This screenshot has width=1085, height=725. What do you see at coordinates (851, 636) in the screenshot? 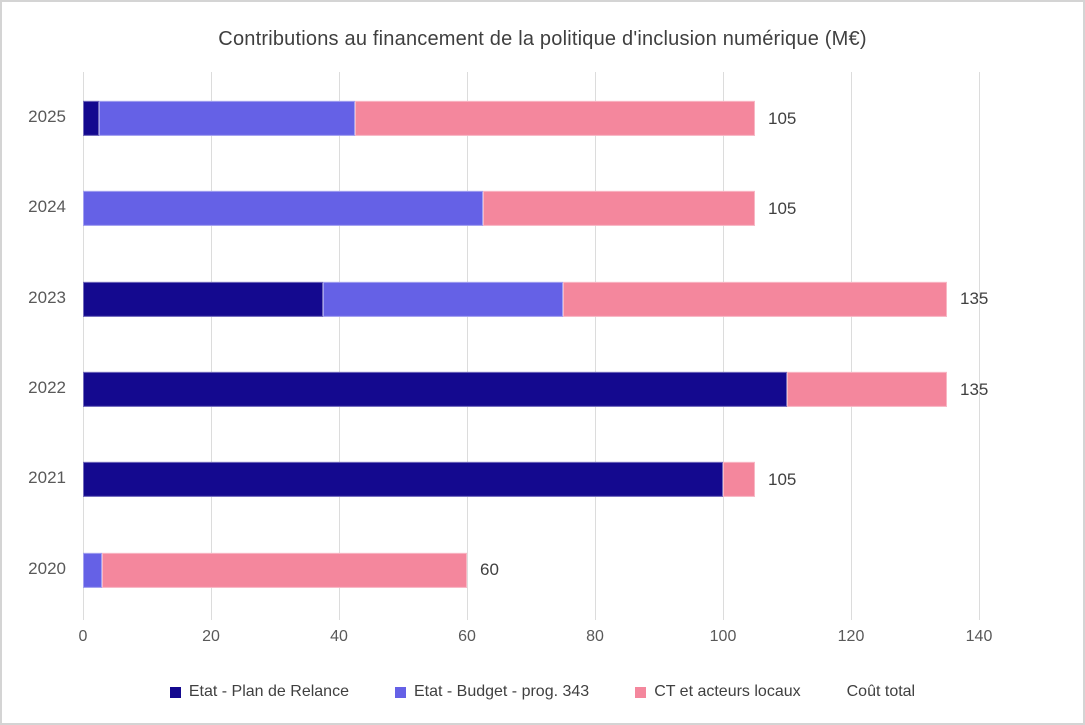
I see `x-tick-label: 120` at bounding box center [851, 636].